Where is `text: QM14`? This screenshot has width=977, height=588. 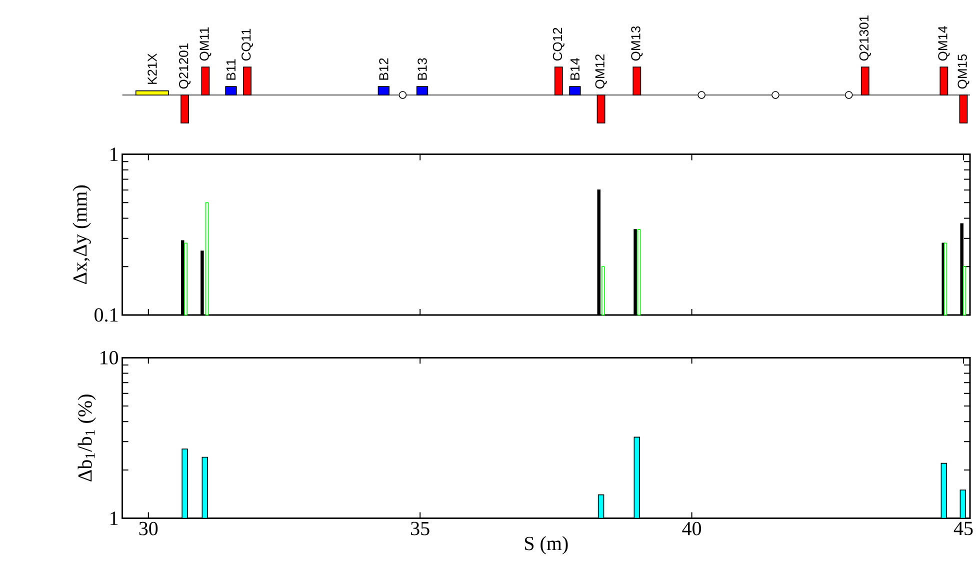 text: QM14 is located at coordinates (944, 43).